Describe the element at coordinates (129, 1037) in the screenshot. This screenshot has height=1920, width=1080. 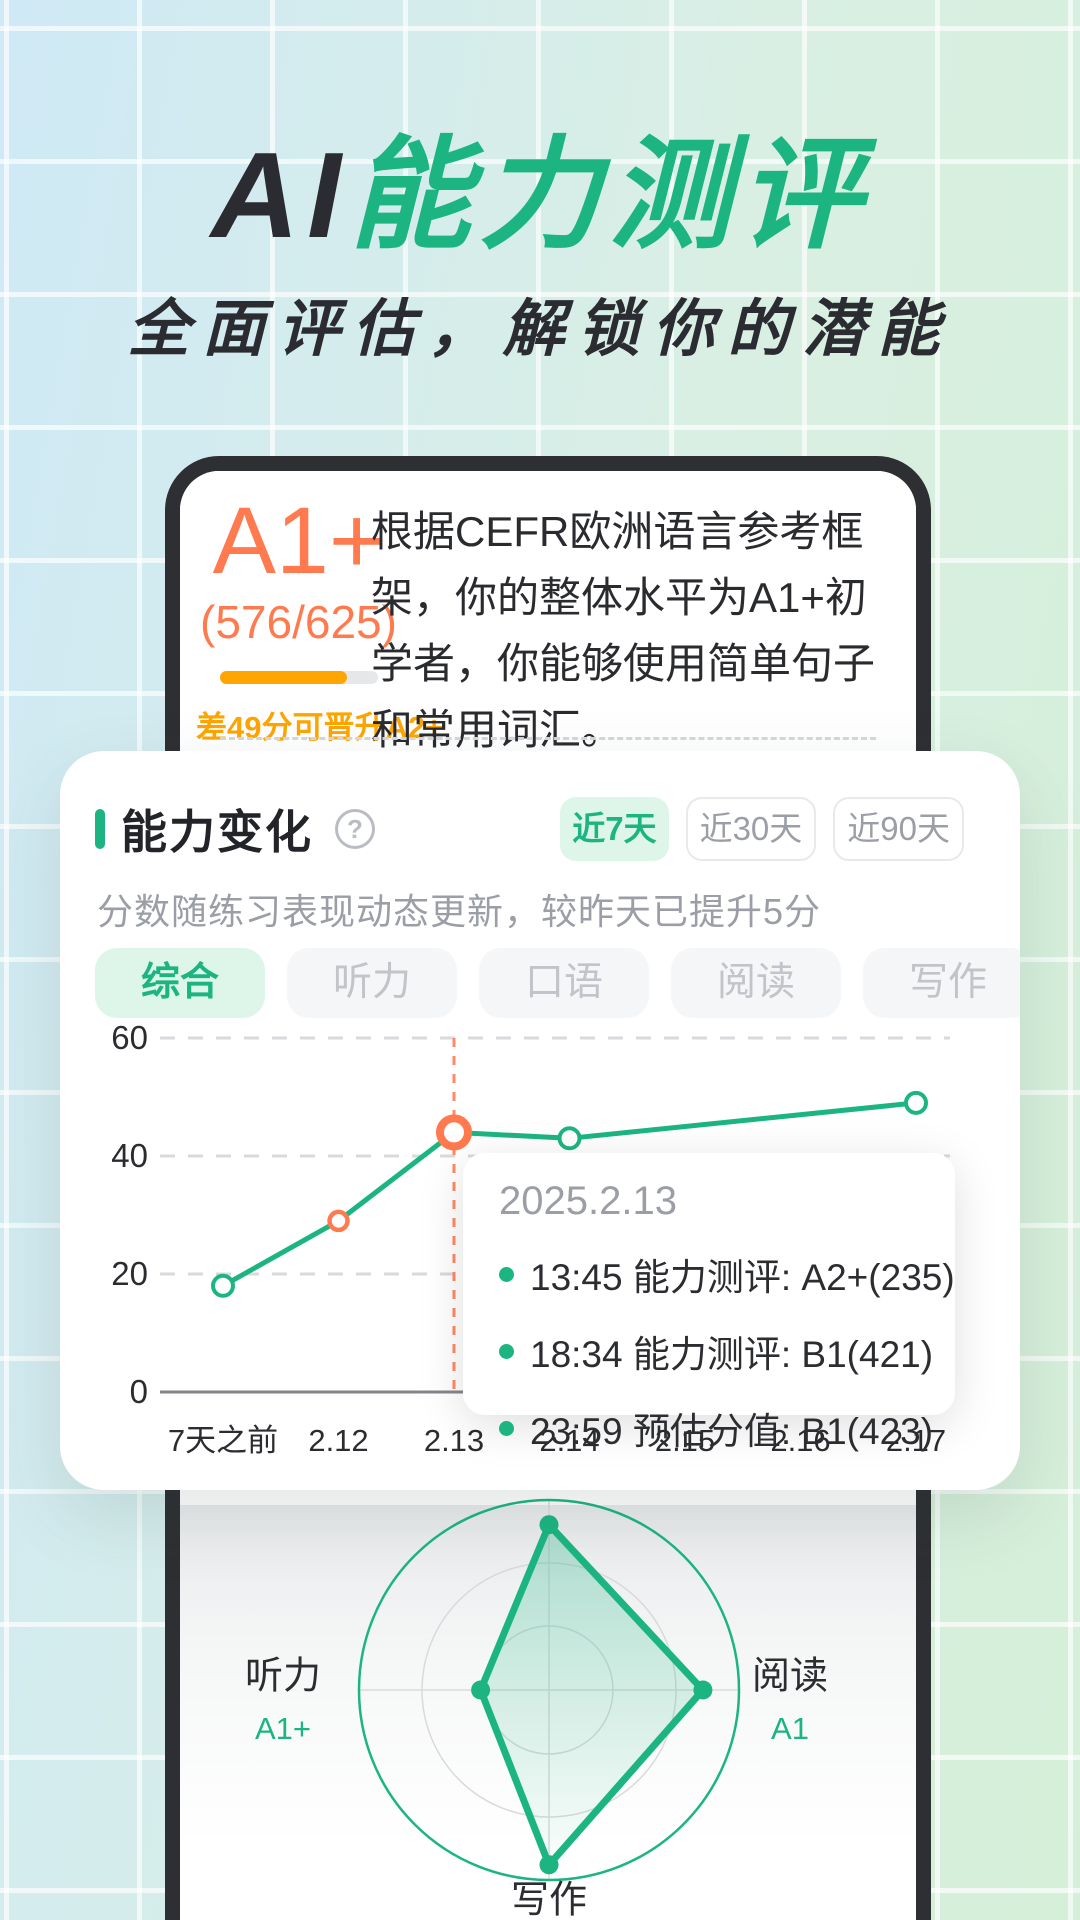
I see `y-tick-label: 60` at that location.